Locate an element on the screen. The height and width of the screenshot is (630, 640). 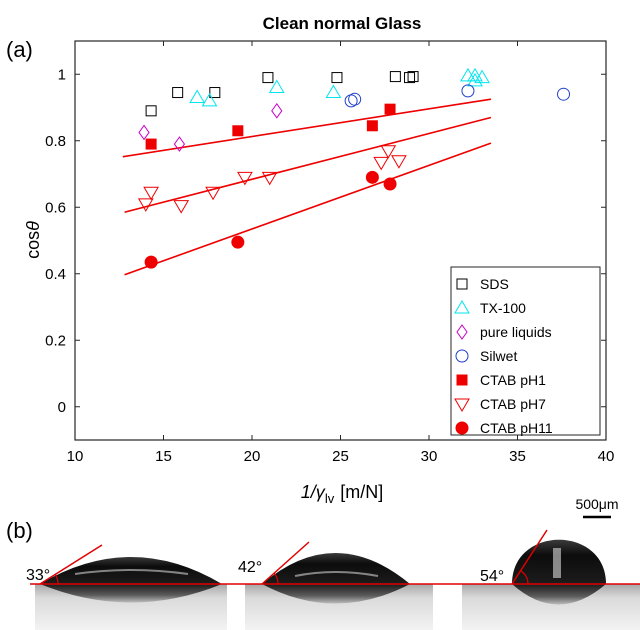
legend-label-silwet: Silwet is located at coordinates (498, 356).